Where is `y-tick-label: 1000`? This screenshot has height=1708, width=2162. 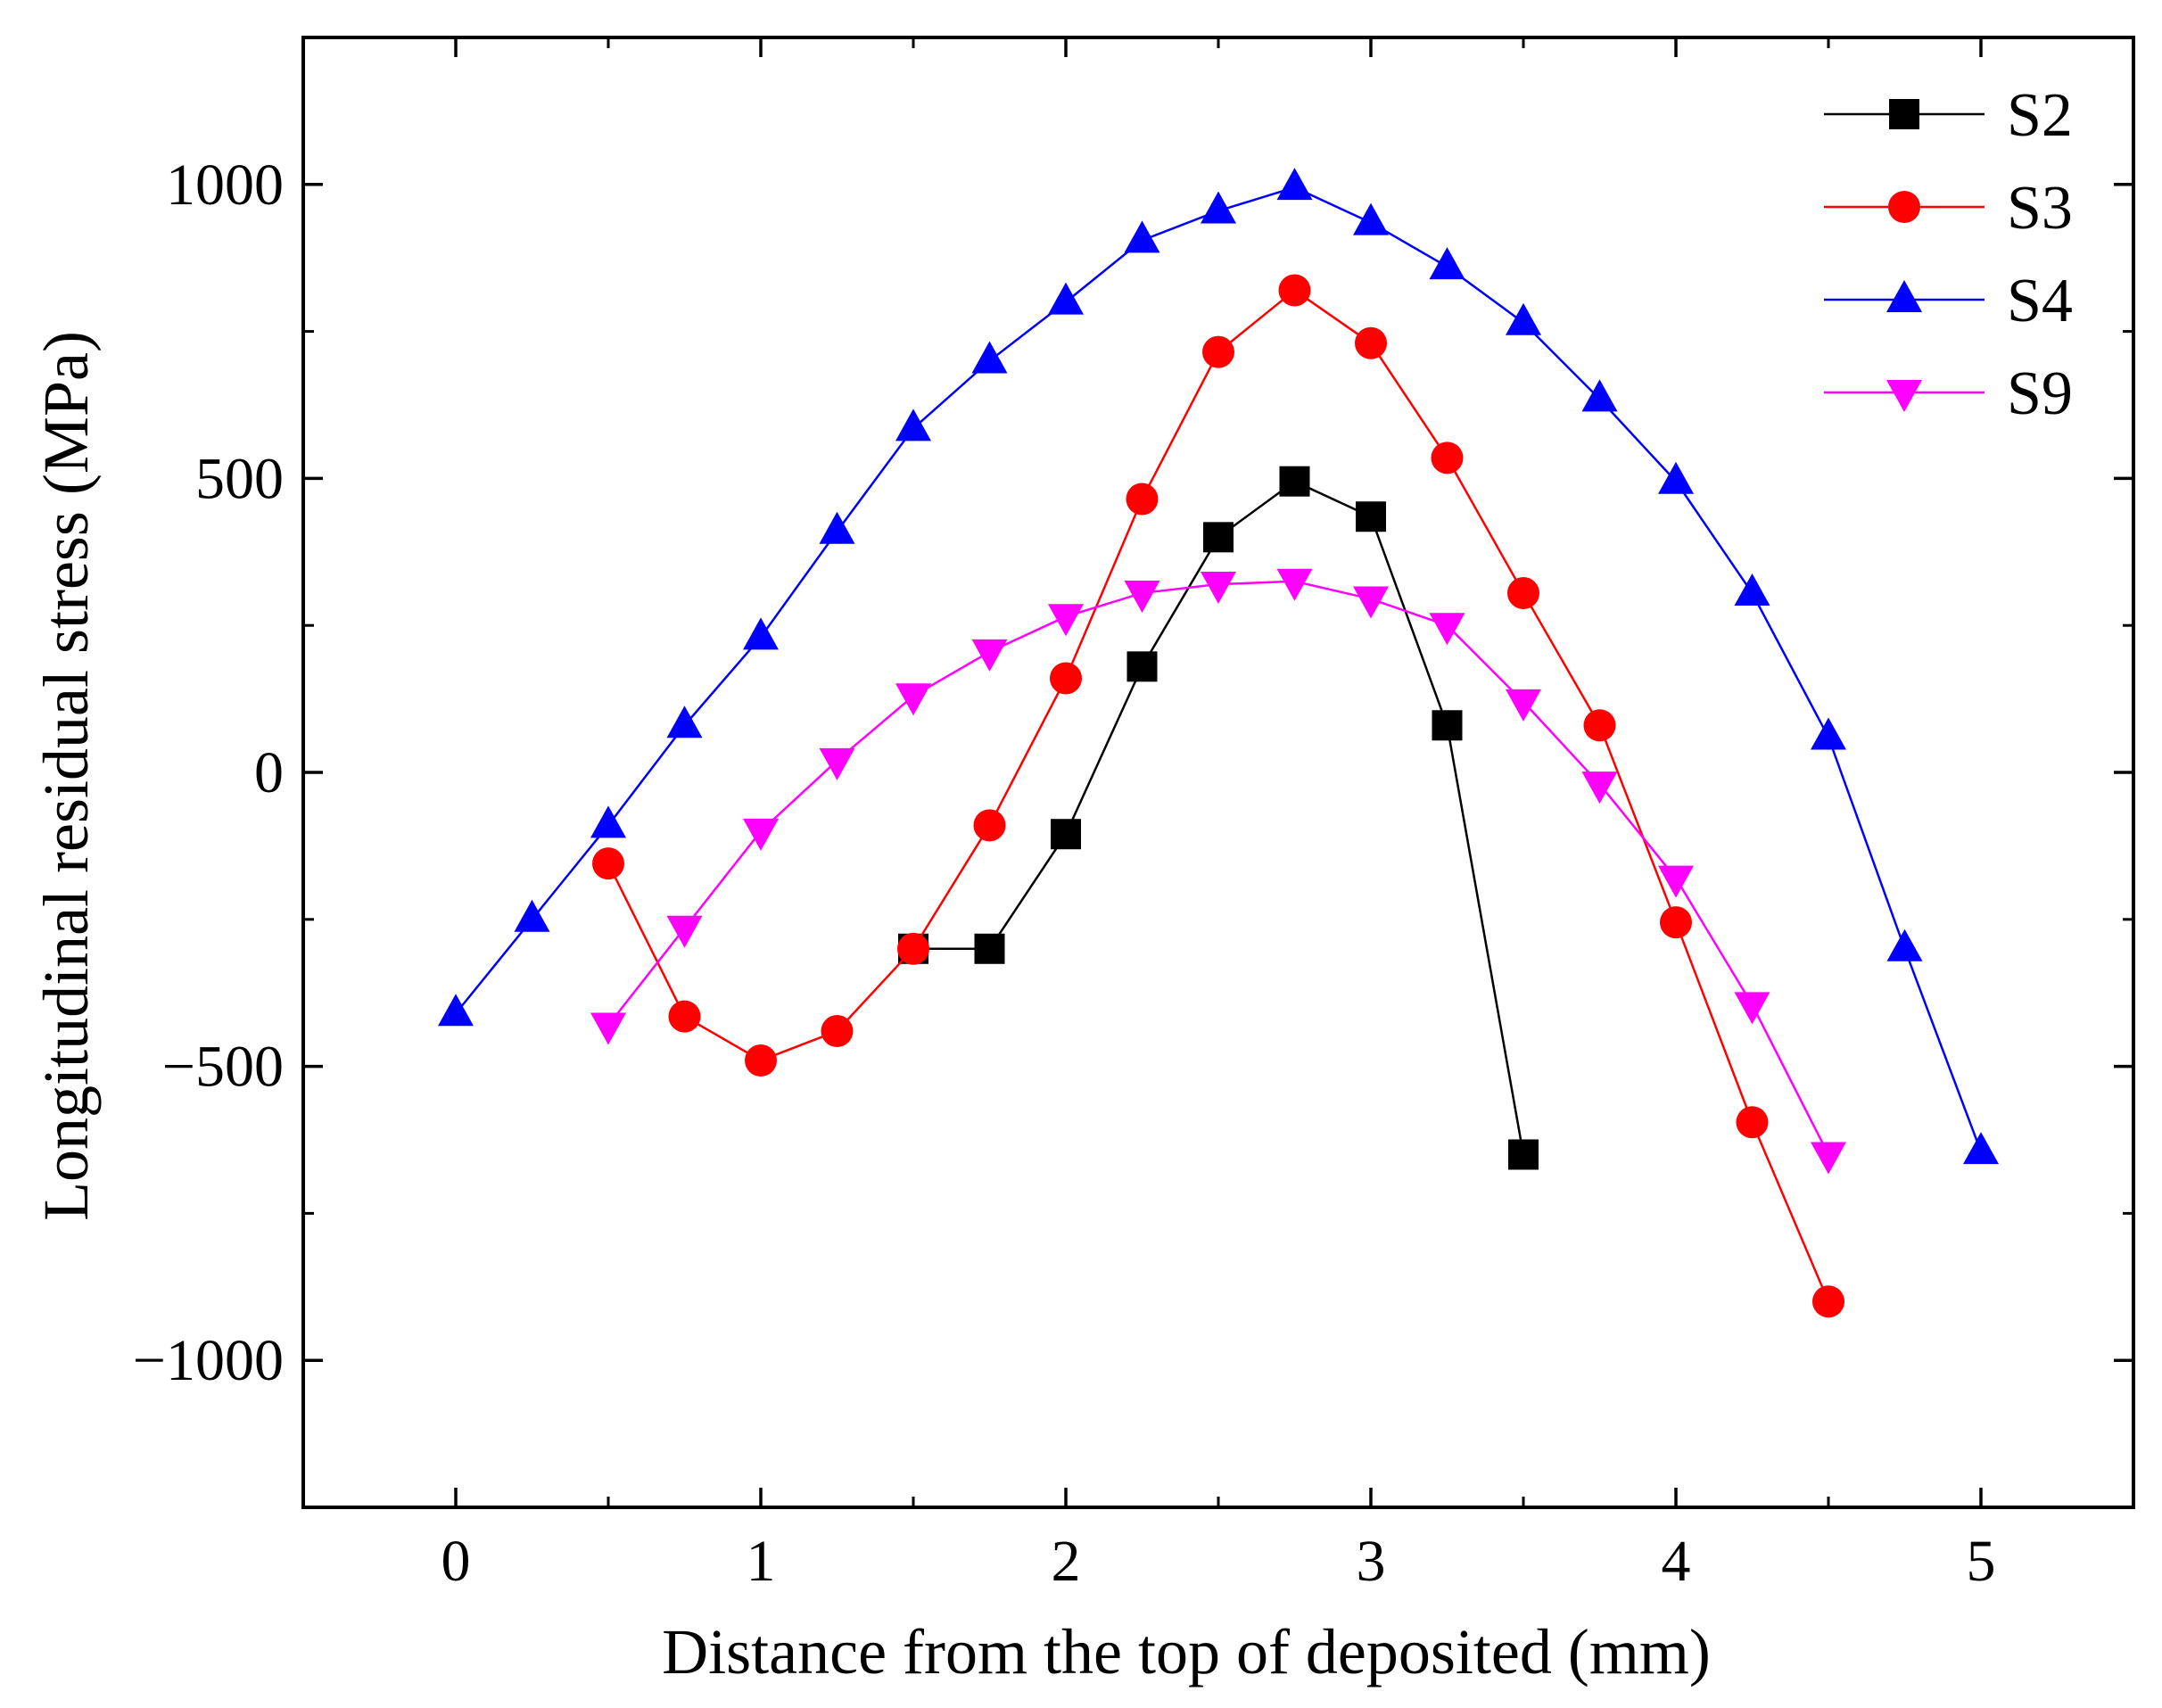 y-tick-label: 1000 is located at coordinates (225, 185).